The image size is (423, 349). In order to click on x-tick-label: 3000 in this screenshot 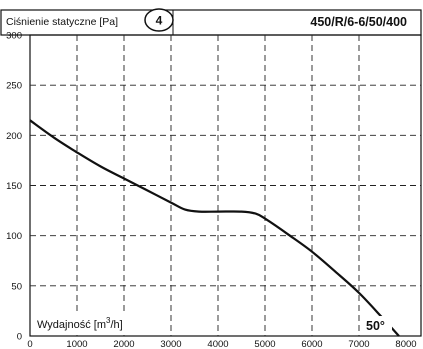, I will do `click(170, 344)`.